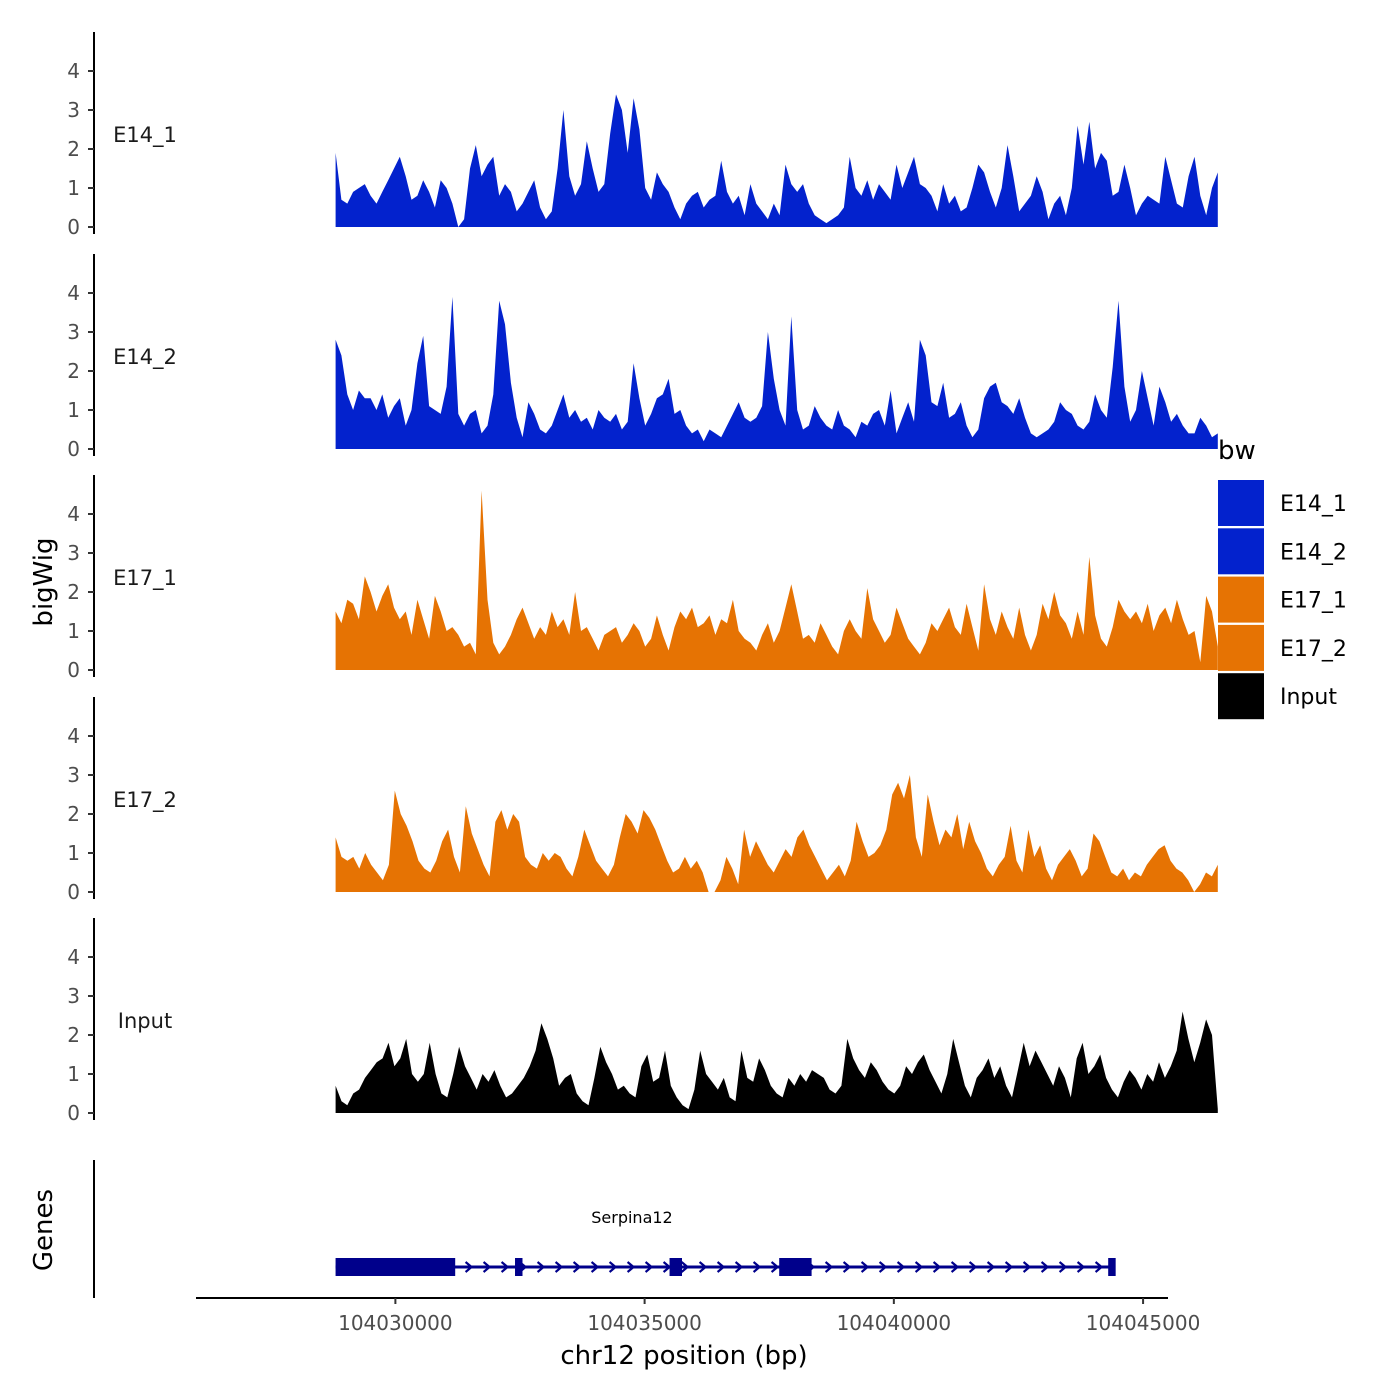 This screenshot has width=1400, height=1400. I want to click on gene-track: Serpina12, so click(604, 1229).